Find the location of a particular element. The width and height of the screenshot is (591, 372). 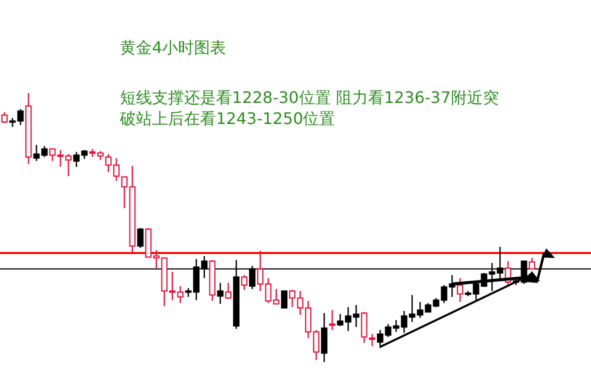

annotation: 短线支撑还是看1228-30位置 阻力看1236-37附近突 is located at coordinates (309, 97).